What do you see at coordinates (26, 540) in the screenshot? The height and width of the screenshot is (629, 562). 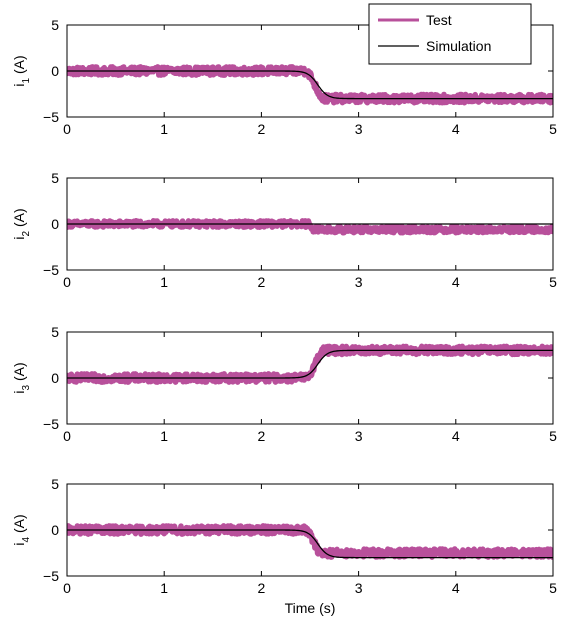 I see `y-label-subscript: 4` at bounding box center [26, 540].